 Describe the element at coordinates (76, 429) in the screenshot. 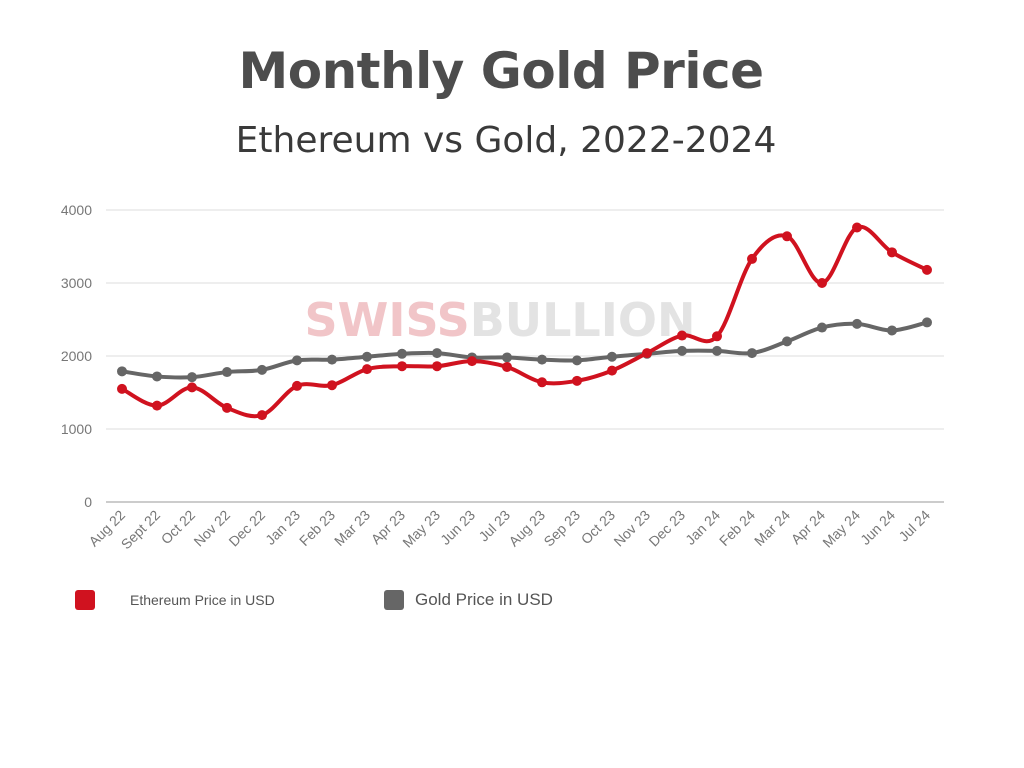

I see `y-tick-label: 1000` at that location.